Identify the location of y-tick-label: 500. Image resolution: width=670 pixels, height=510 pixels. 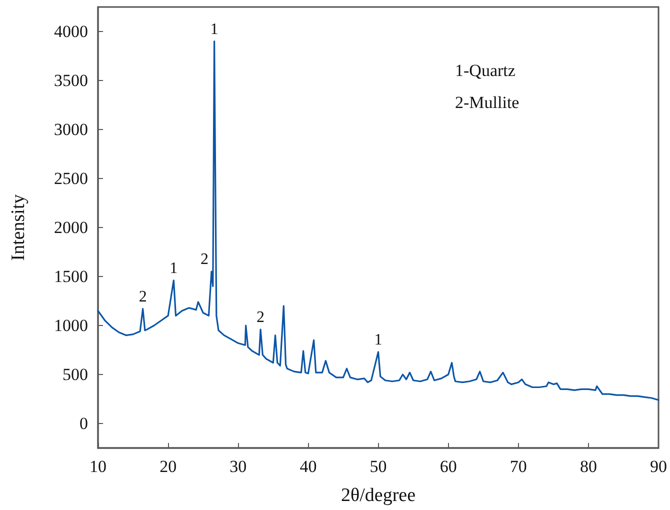
(75, 374).